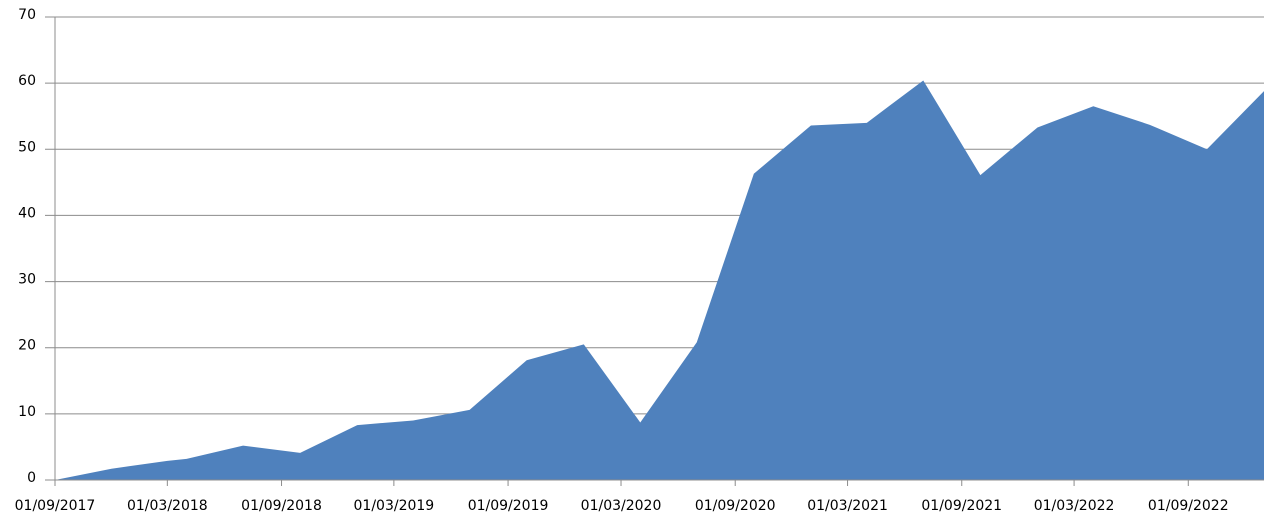 The width and height of the screenshot is (1264, 518). I want to click on y-tick-label: 30, so click(27, 280).